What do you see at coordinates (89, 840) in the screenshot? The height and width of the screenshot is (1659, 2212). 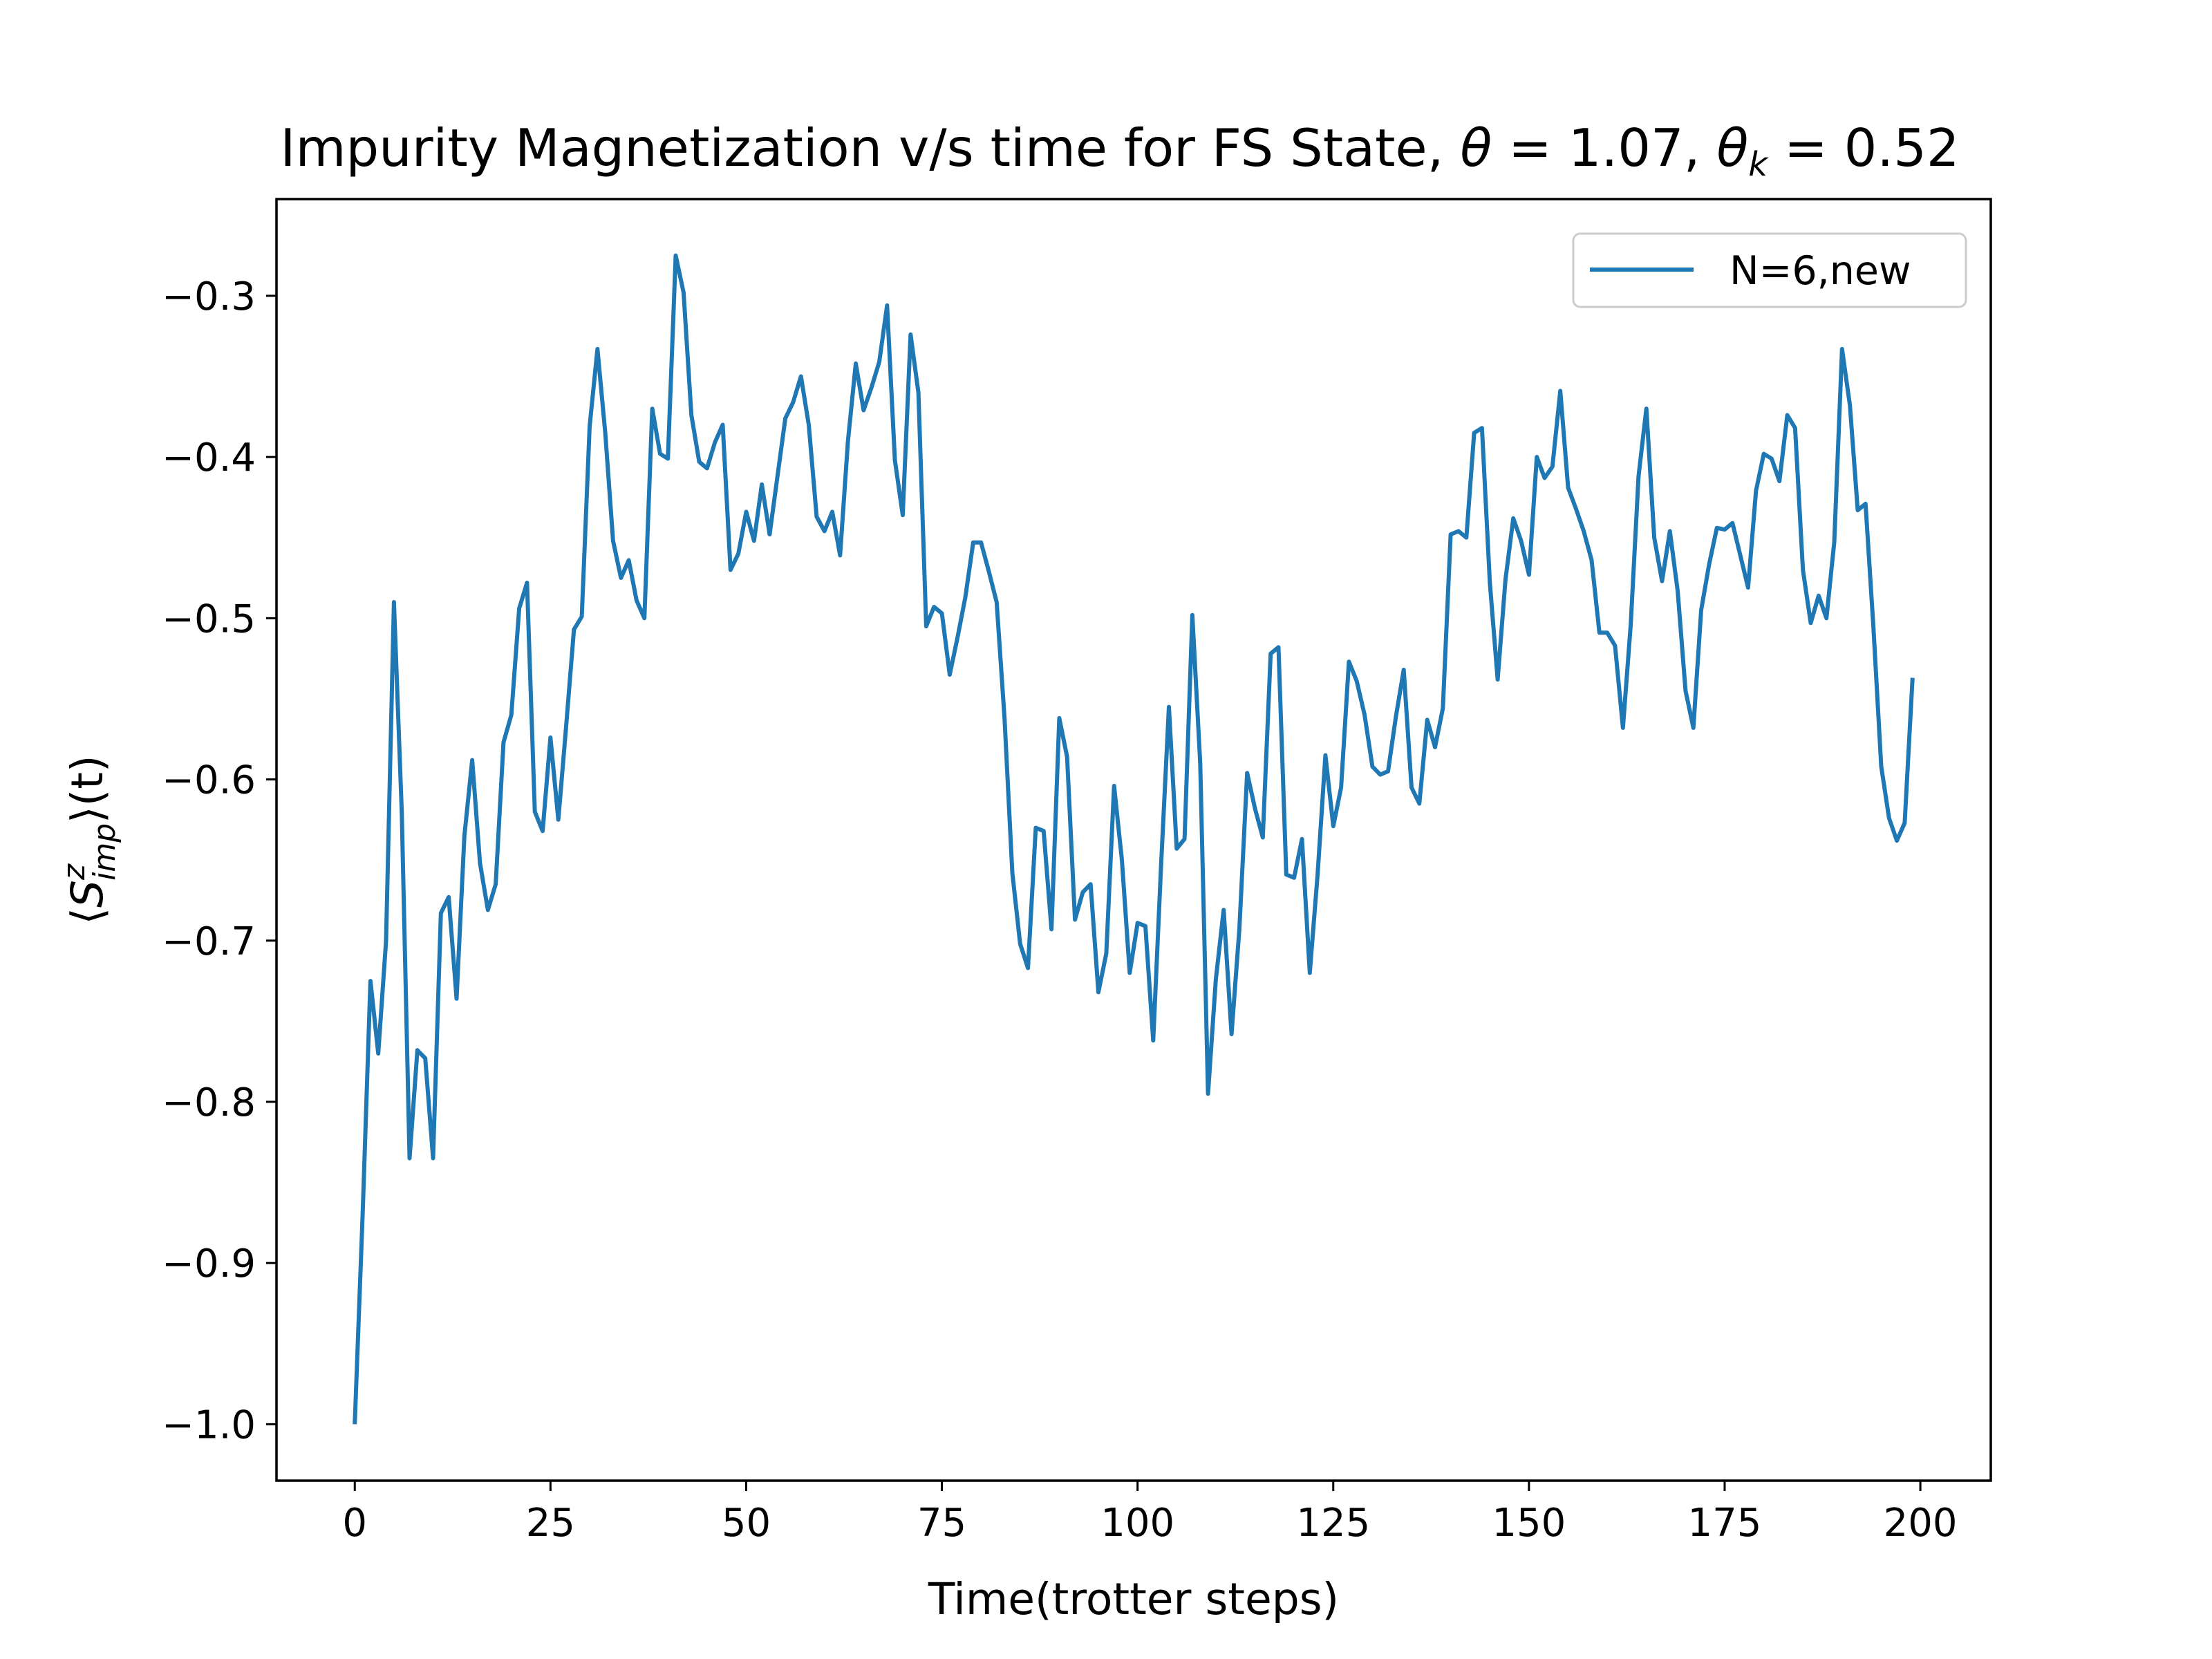 I see `y-axis-label: ⟨Szimp⟩(t)` at bounding box center [89, 840].